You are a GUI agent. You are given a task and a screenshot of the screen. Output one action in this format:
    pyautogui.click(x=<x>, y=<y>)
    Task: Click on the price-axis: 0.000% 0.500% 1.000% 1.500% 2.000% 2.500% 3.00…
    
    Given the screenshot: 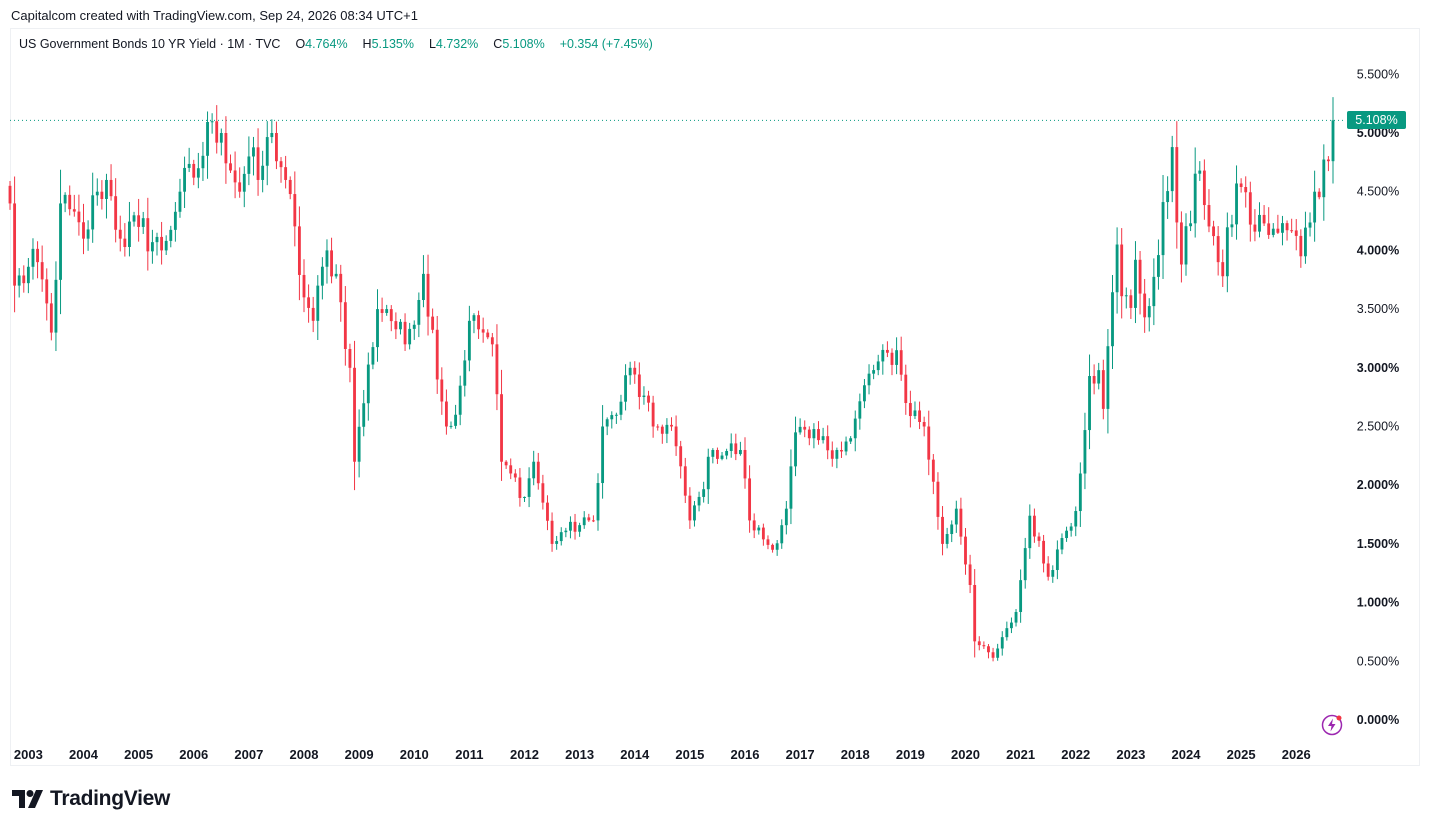 What is the action you would take?
    pyautogui.click(x=1378, y=397)
    